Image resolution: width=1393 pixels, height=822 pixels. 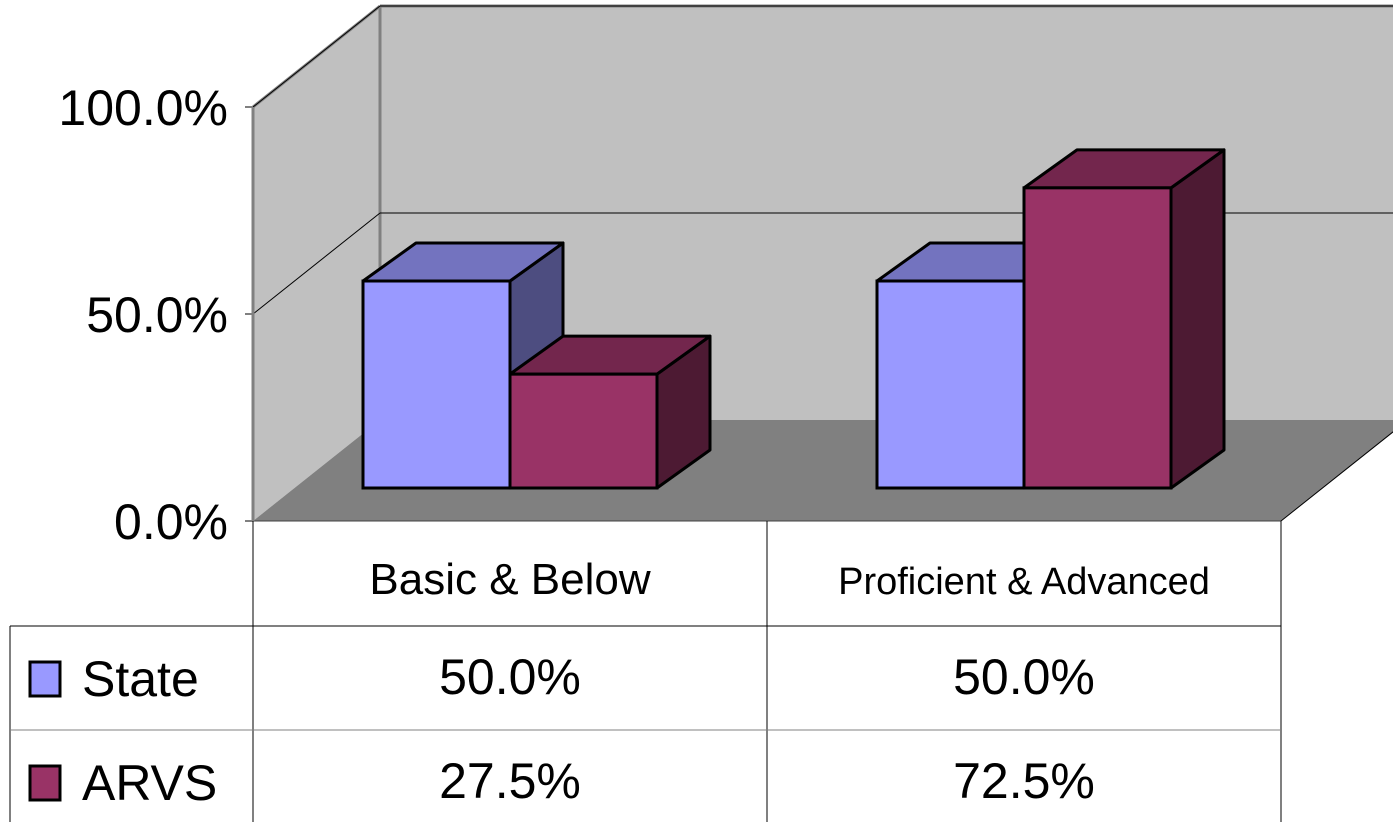 I want to click on y-axis: 0.0% 50.0% 100.0%, so click(x=156, y=315).